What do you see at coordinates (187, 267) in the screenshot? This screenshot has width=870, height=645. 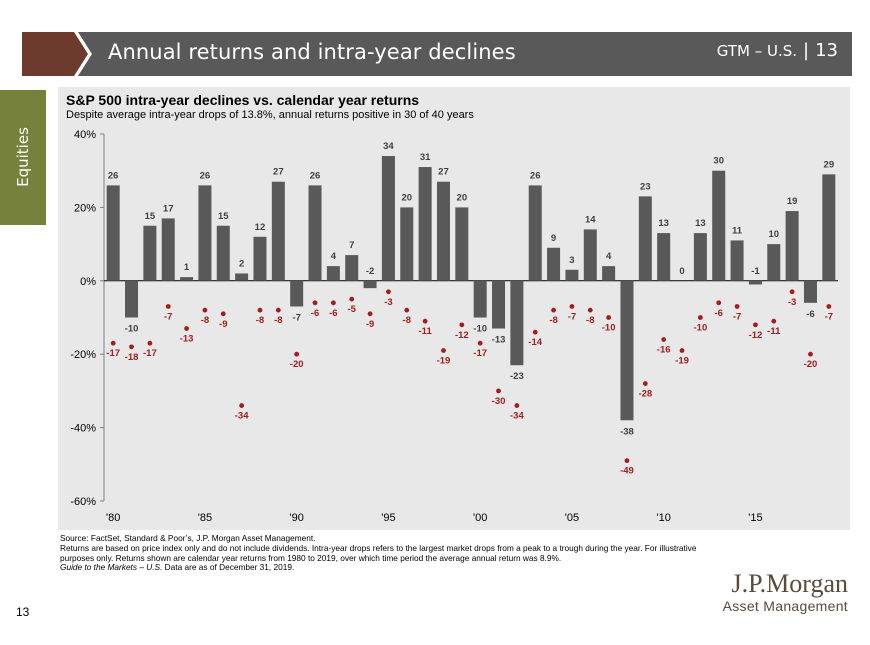 I see `return-label: 1` at bounding box center [187, 267].